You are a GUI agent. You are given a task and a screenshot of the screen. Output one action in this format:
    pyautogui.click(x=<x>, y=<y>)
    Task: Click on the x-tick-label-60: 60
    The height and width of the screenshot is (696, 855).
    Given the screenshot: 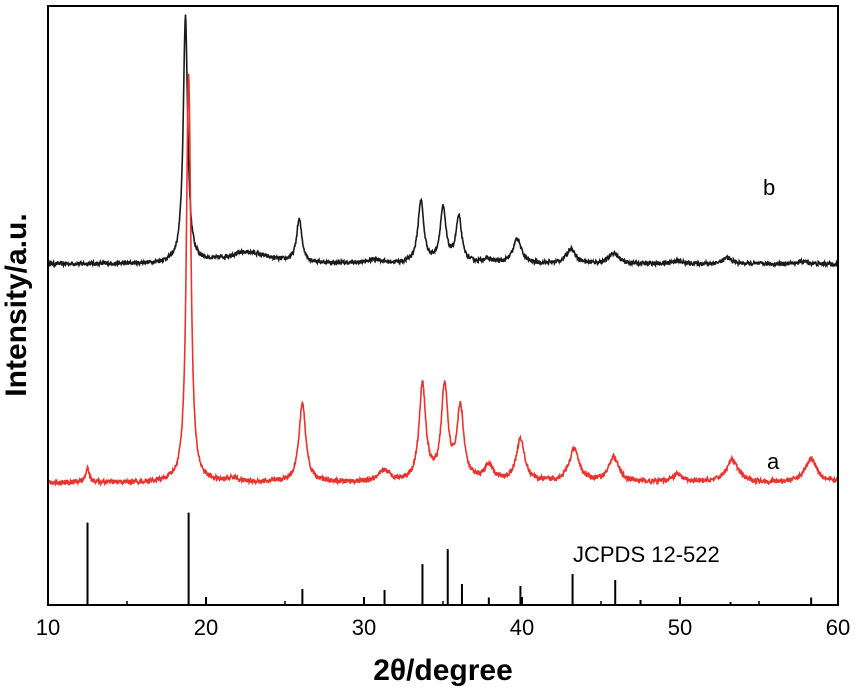 What is the action you would take?
    pyautogui.click(x=838, y=627)
    